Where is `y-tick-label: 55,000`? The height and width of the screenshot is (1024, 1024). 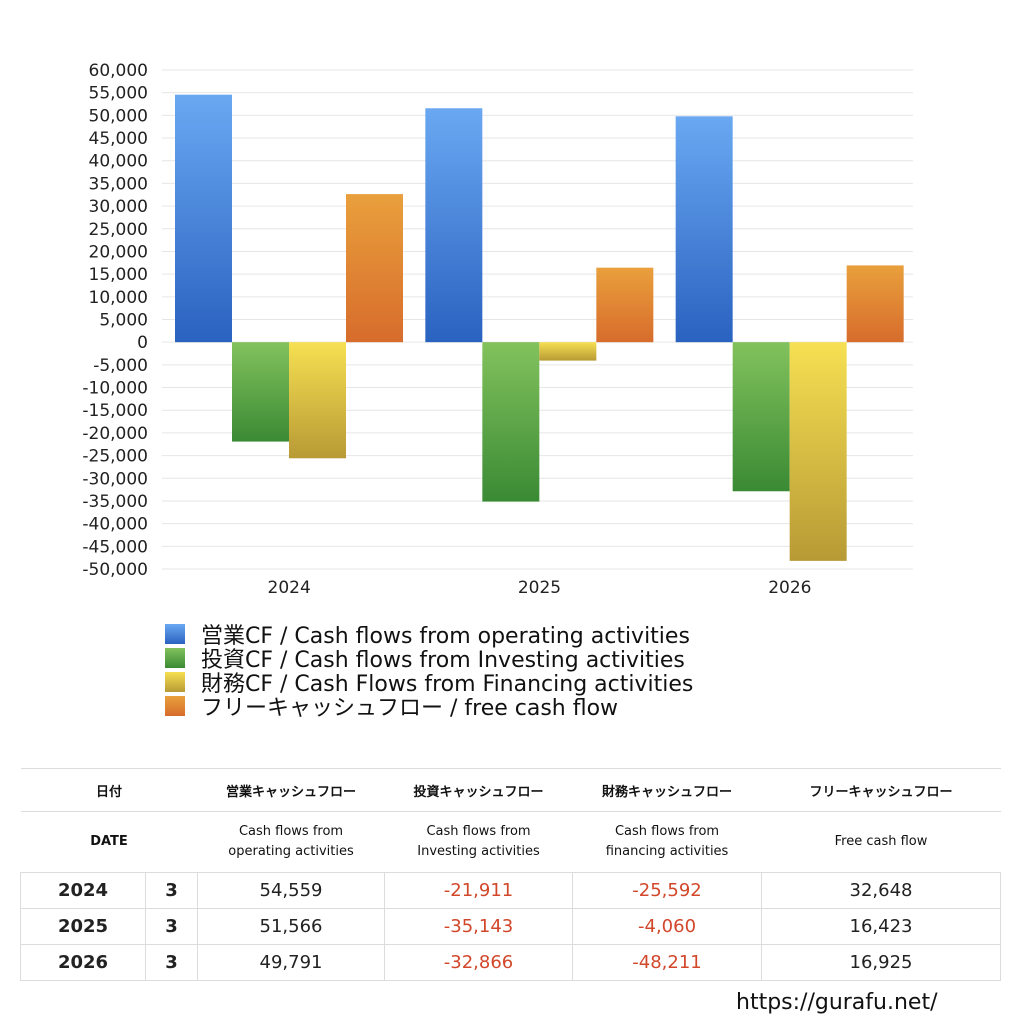 y-tick-label: 55,000 is located at coordinates (118, 94).